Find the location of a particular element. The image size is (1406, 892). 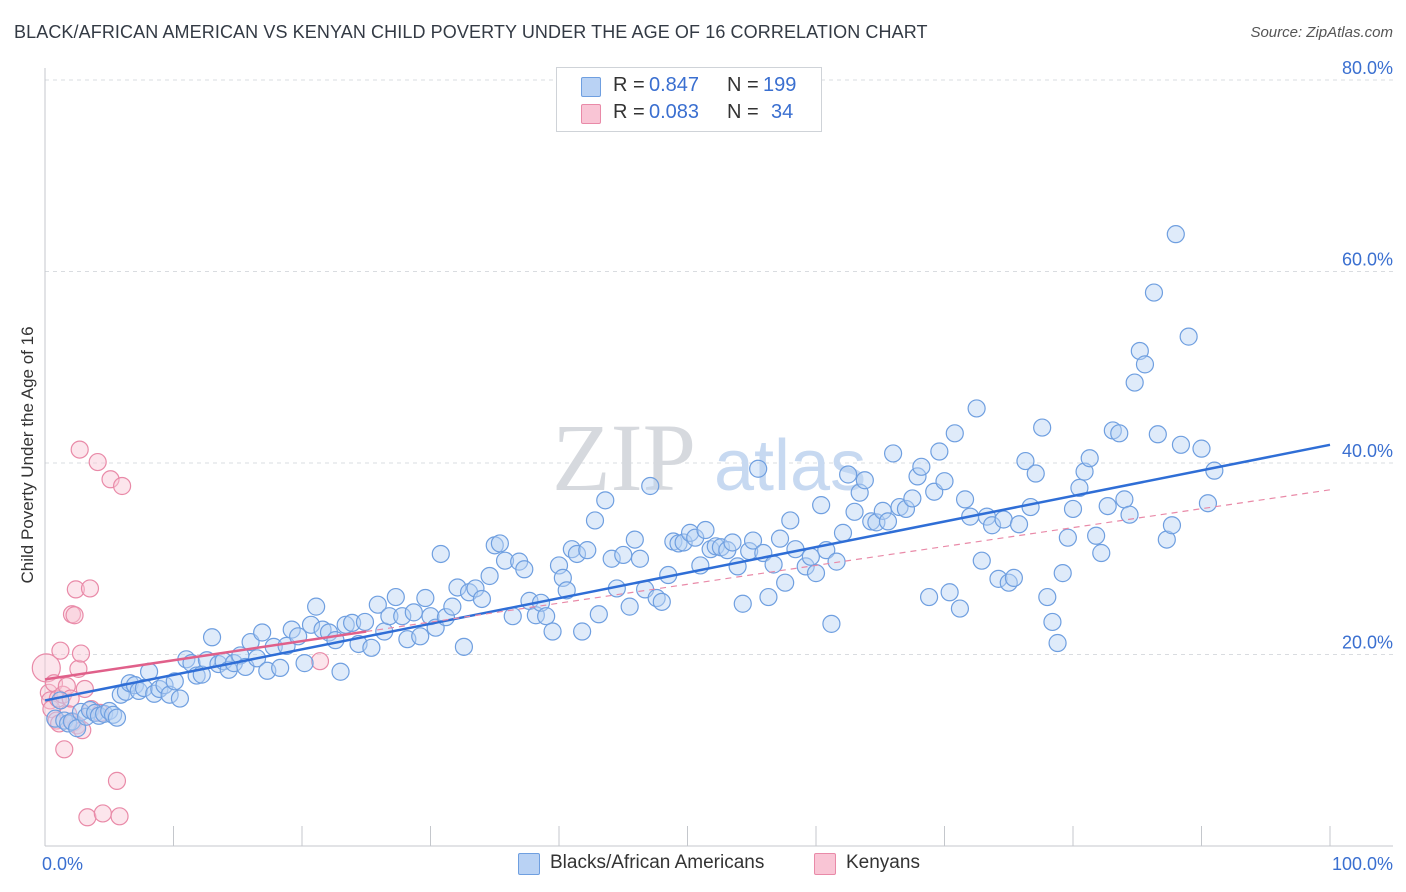

y-tick-label: 80.0% is located at coordinates (1367, 68).